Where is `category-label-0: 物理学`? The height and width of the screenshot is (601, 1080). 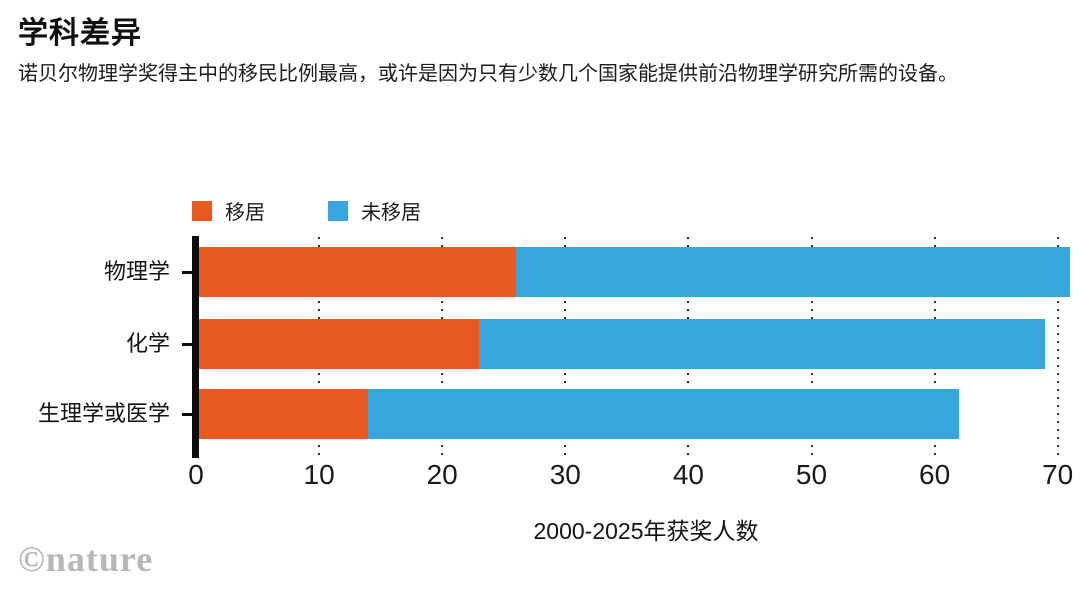
category-label-0: 物理学 is located at coordinates (136, 271).